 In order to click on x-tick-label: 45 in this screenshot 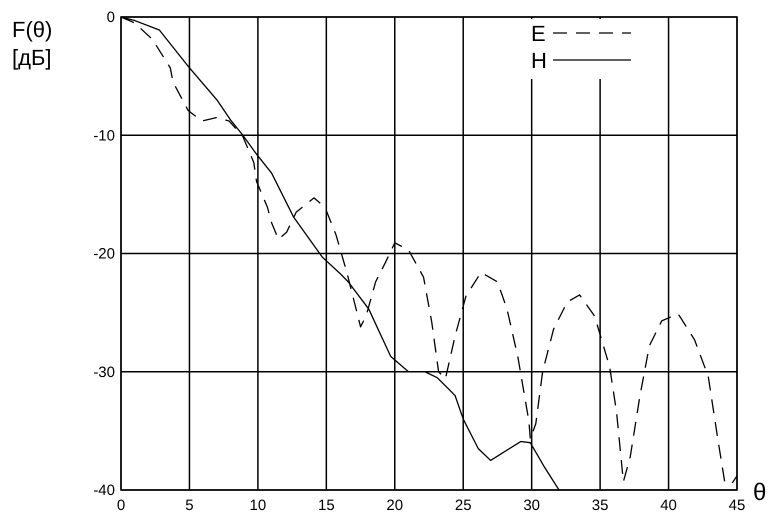, I will do `click(737, 505)`.